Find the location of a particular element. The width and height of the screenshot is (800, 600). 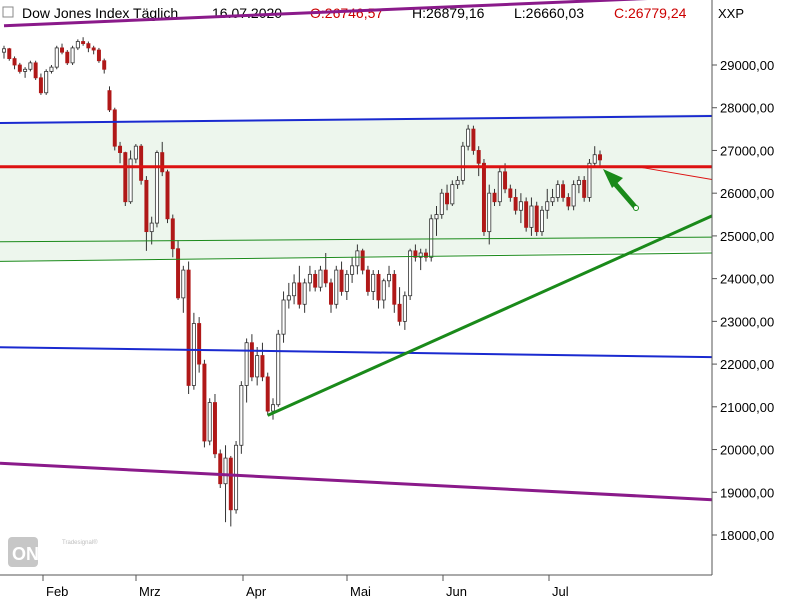

x-axis-ticks: Feb Mrz Apr Mai Jun Jul is located at coordinates (305, 587).